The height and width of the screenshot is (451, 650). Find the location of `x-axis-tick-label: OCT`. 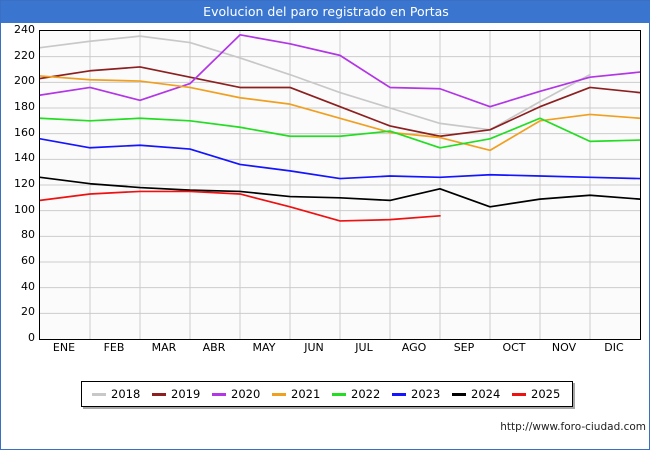

x-axis-tick-label: OCT is located at coordinates (514, 347).